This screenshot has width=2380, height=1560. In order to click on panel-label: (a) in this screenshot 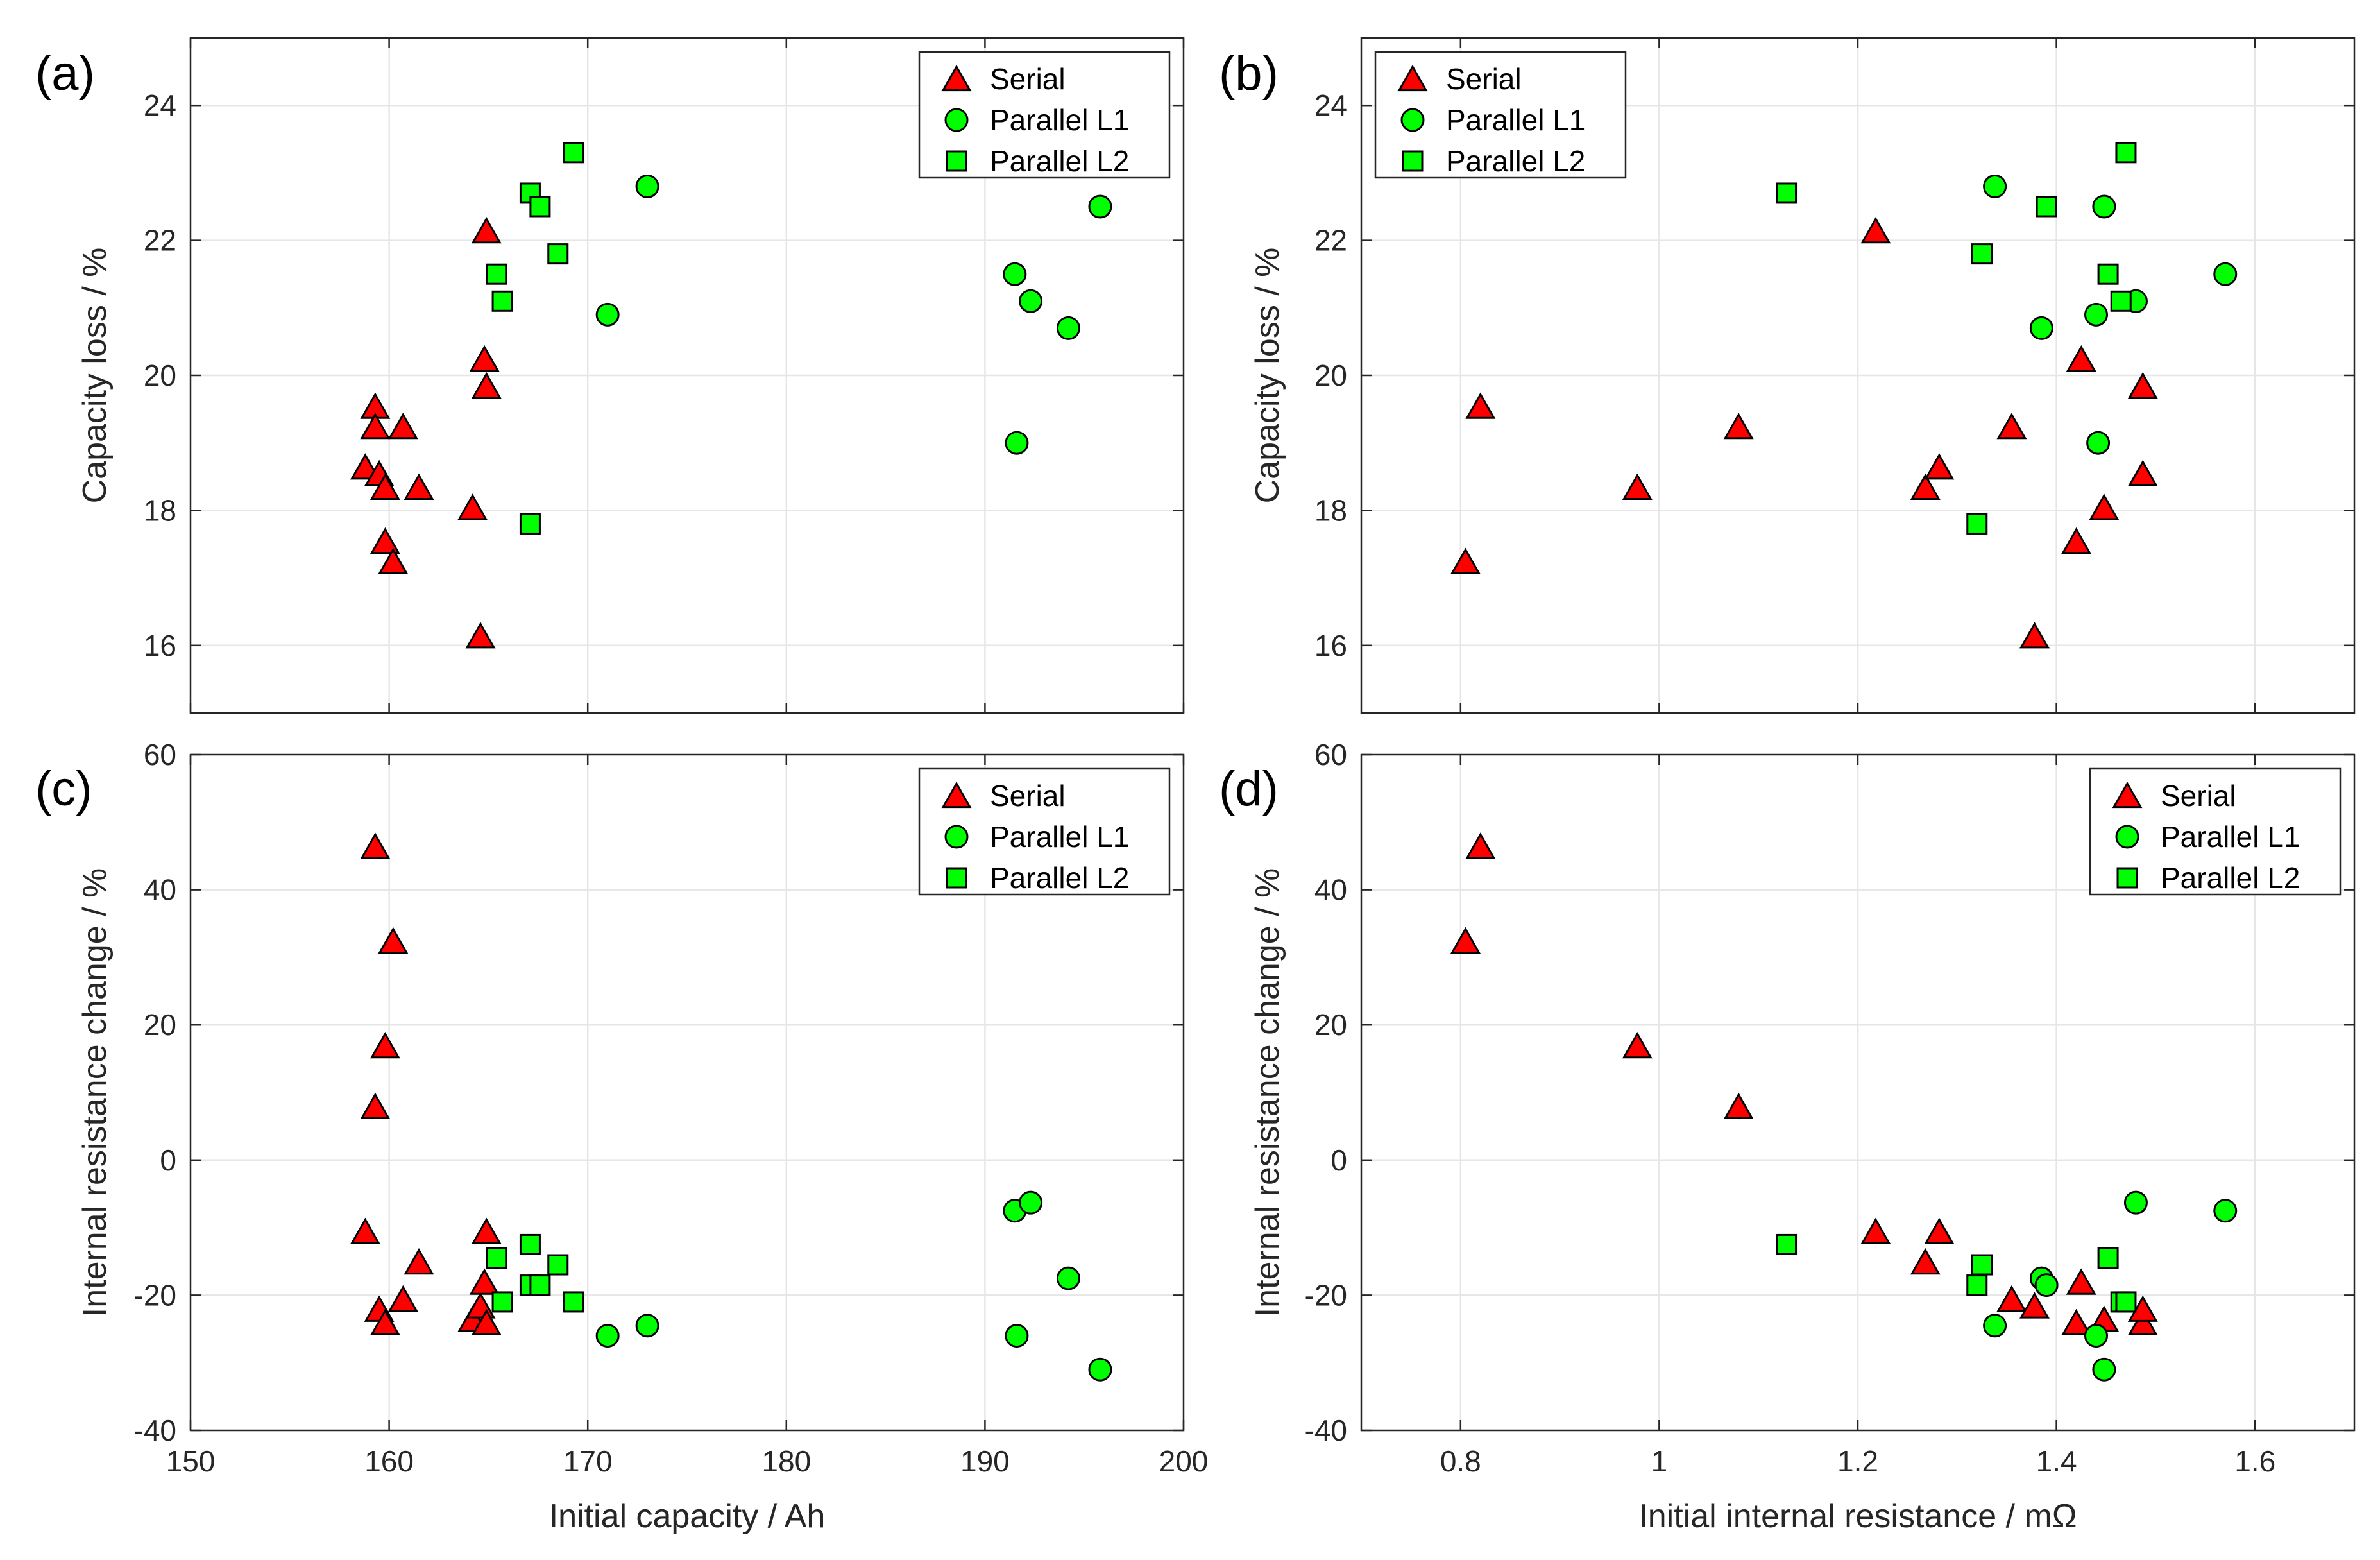, I will do `click(65, 73)`.